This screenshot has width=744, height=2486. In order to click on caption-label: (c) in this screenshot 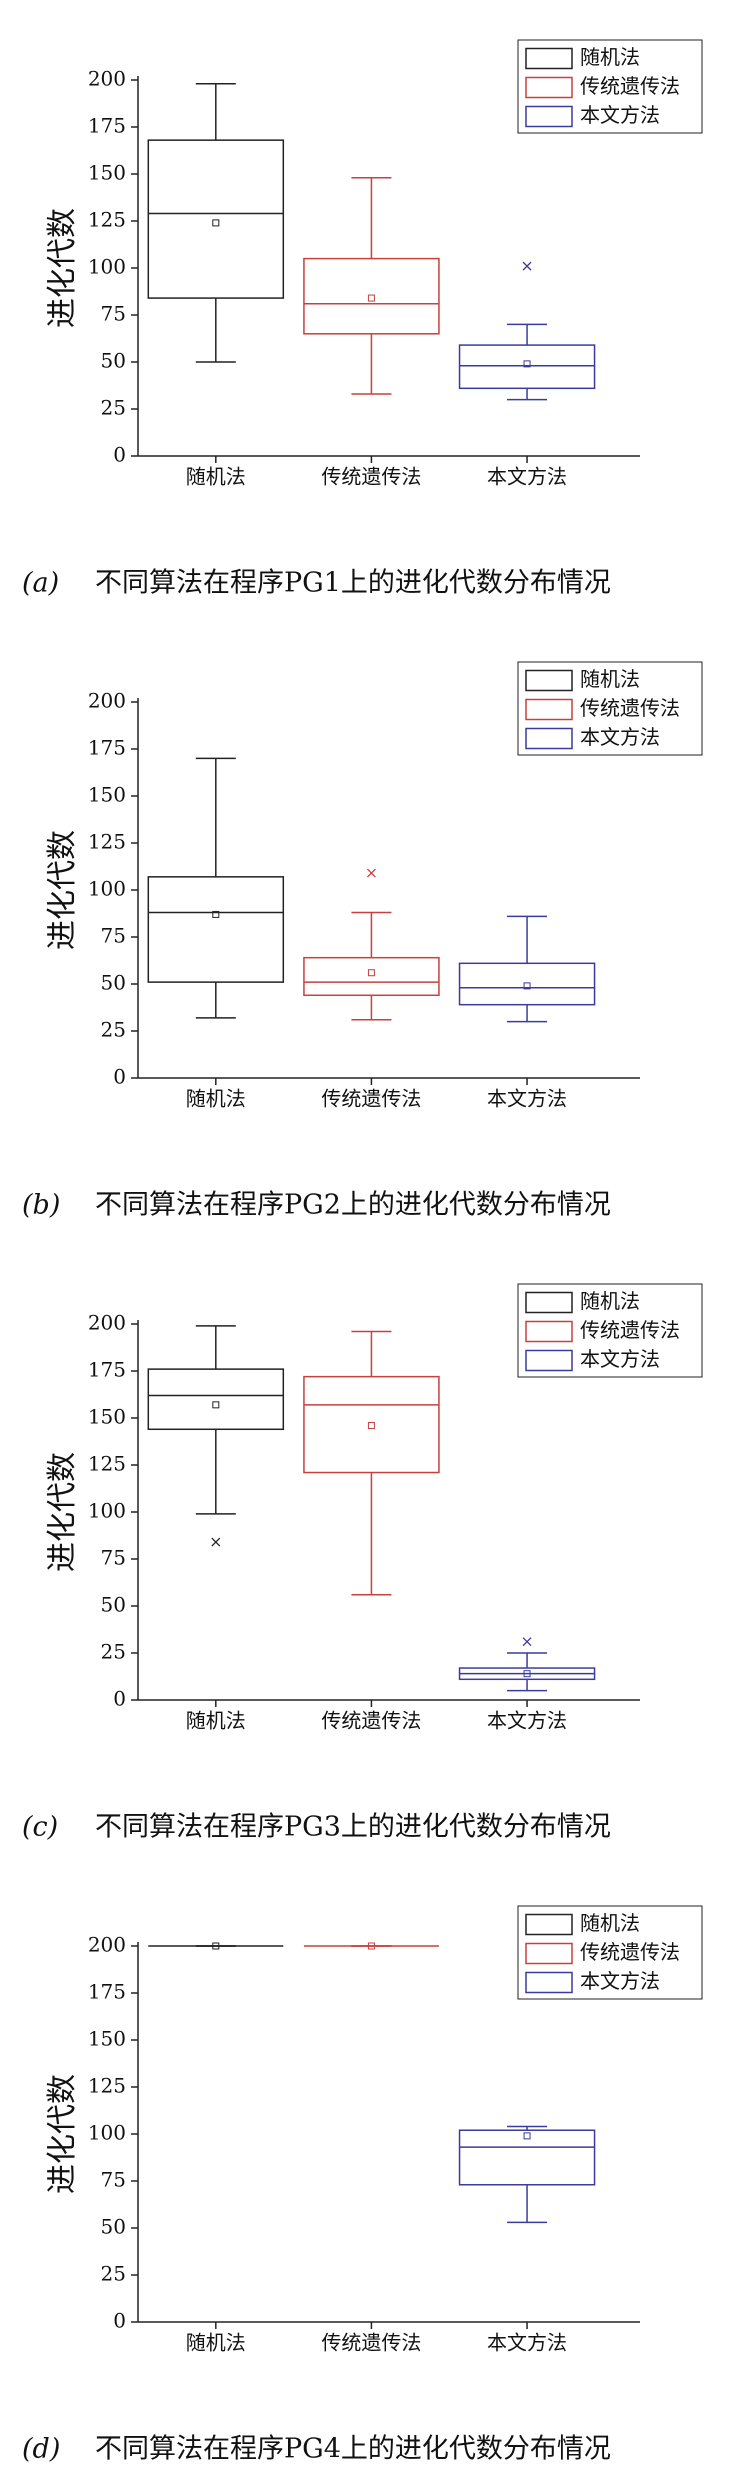, I will do `click(40, 1827)`.